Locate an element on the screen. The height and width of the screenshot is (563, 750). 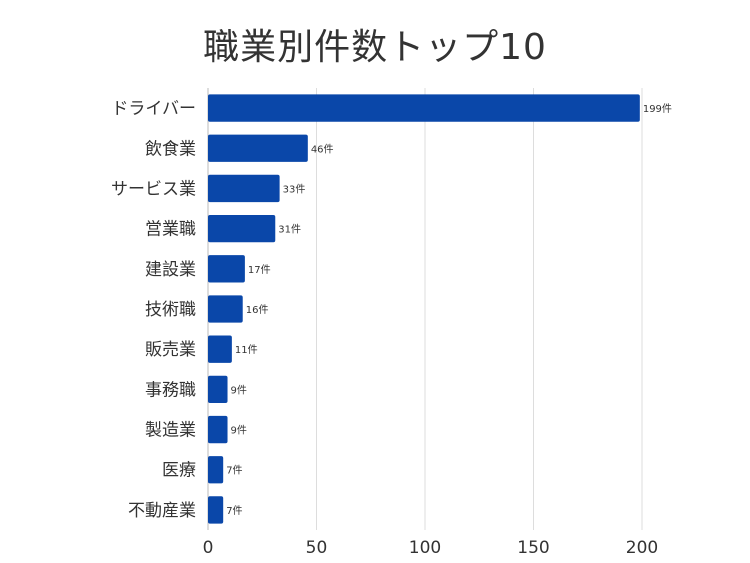
data-label: 199件 is located at coordinates (657, 109).